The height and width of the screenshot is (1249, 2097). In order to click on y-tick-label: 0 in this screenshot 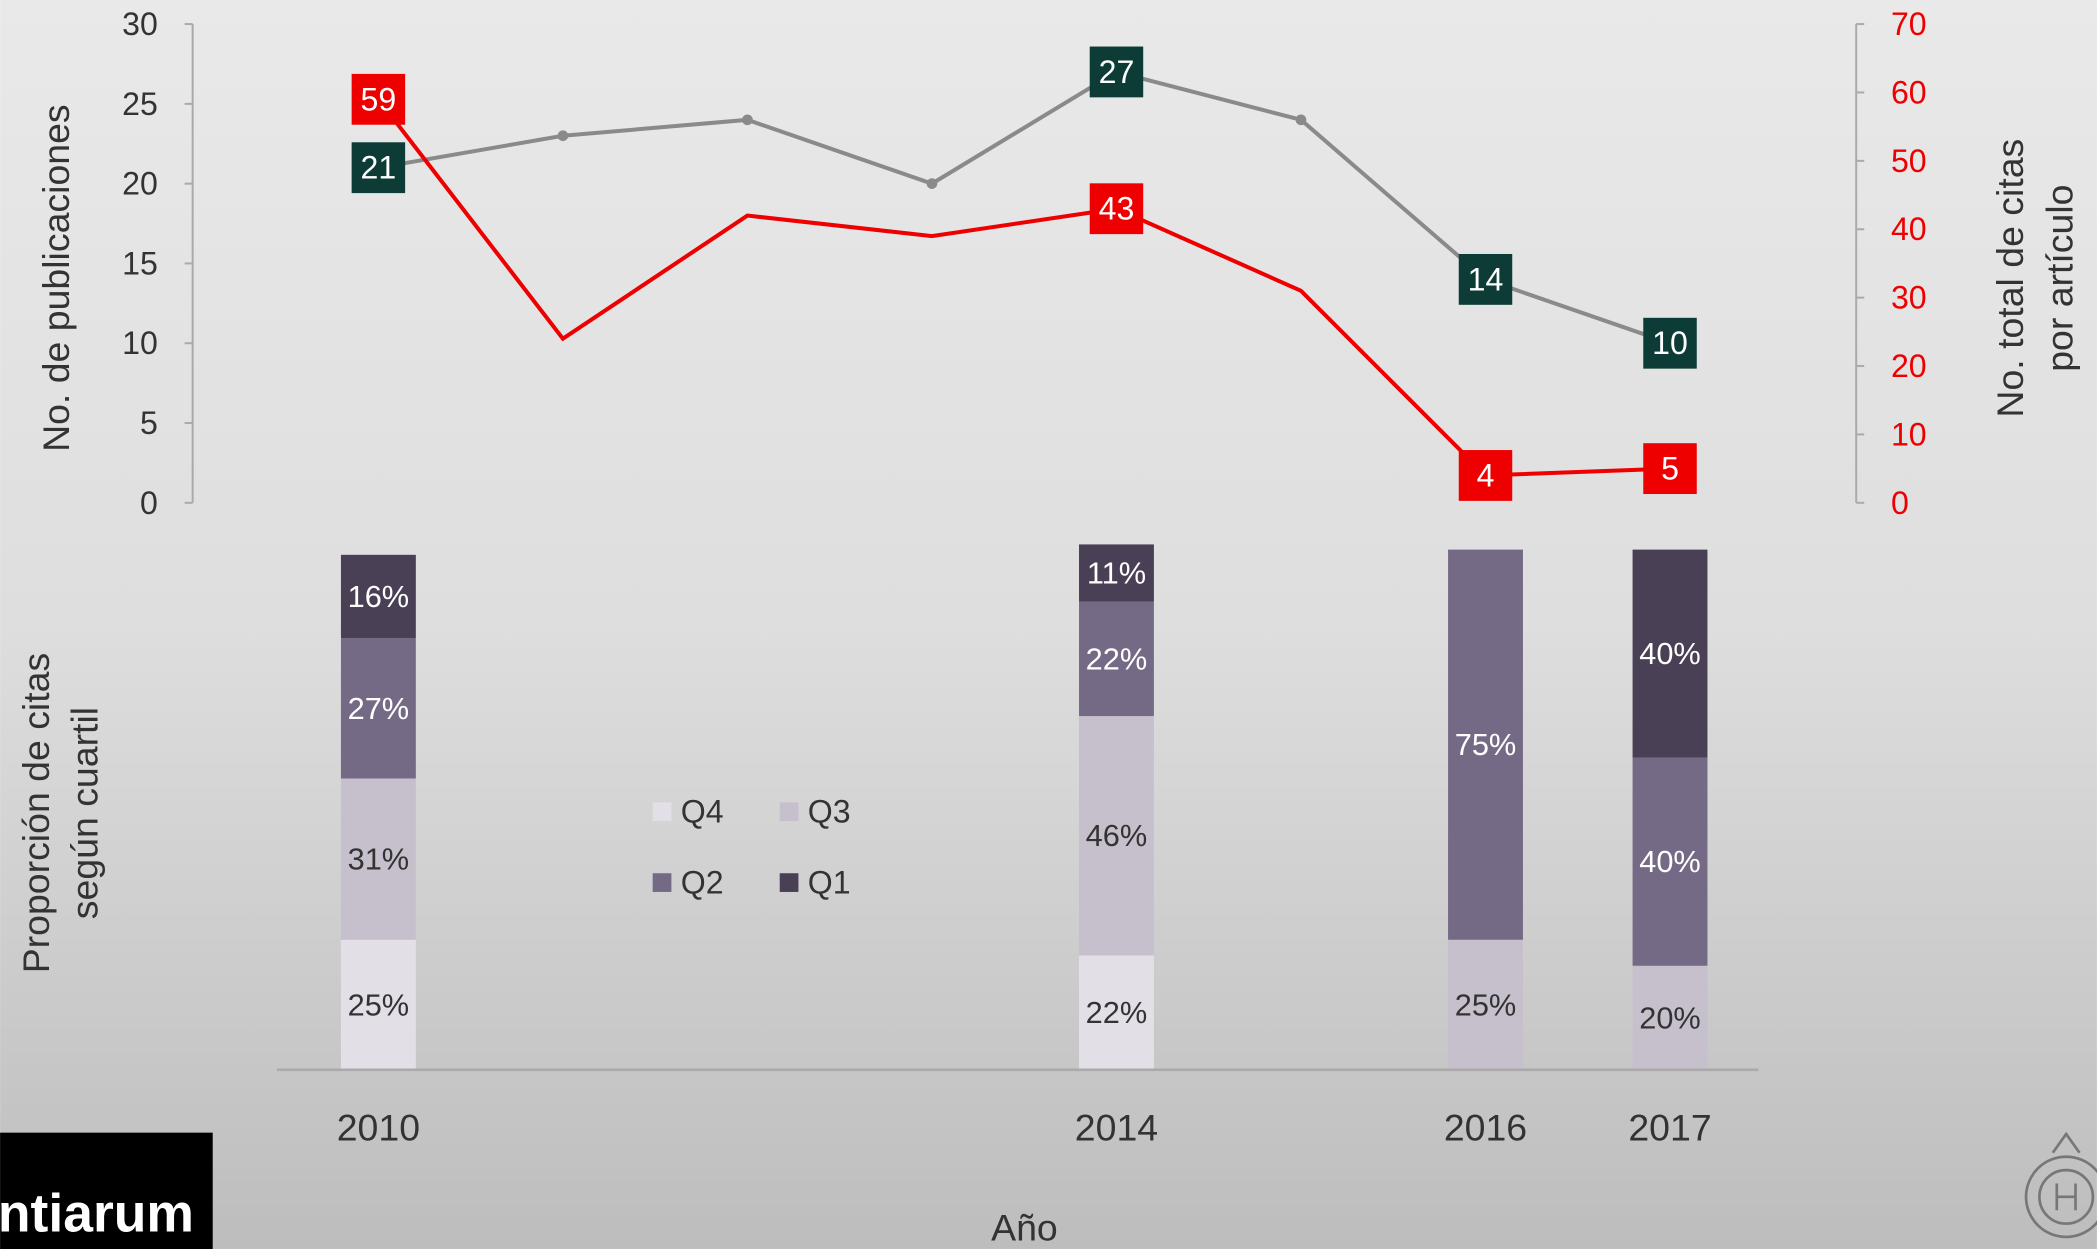, I will do `click(149, 503)`.